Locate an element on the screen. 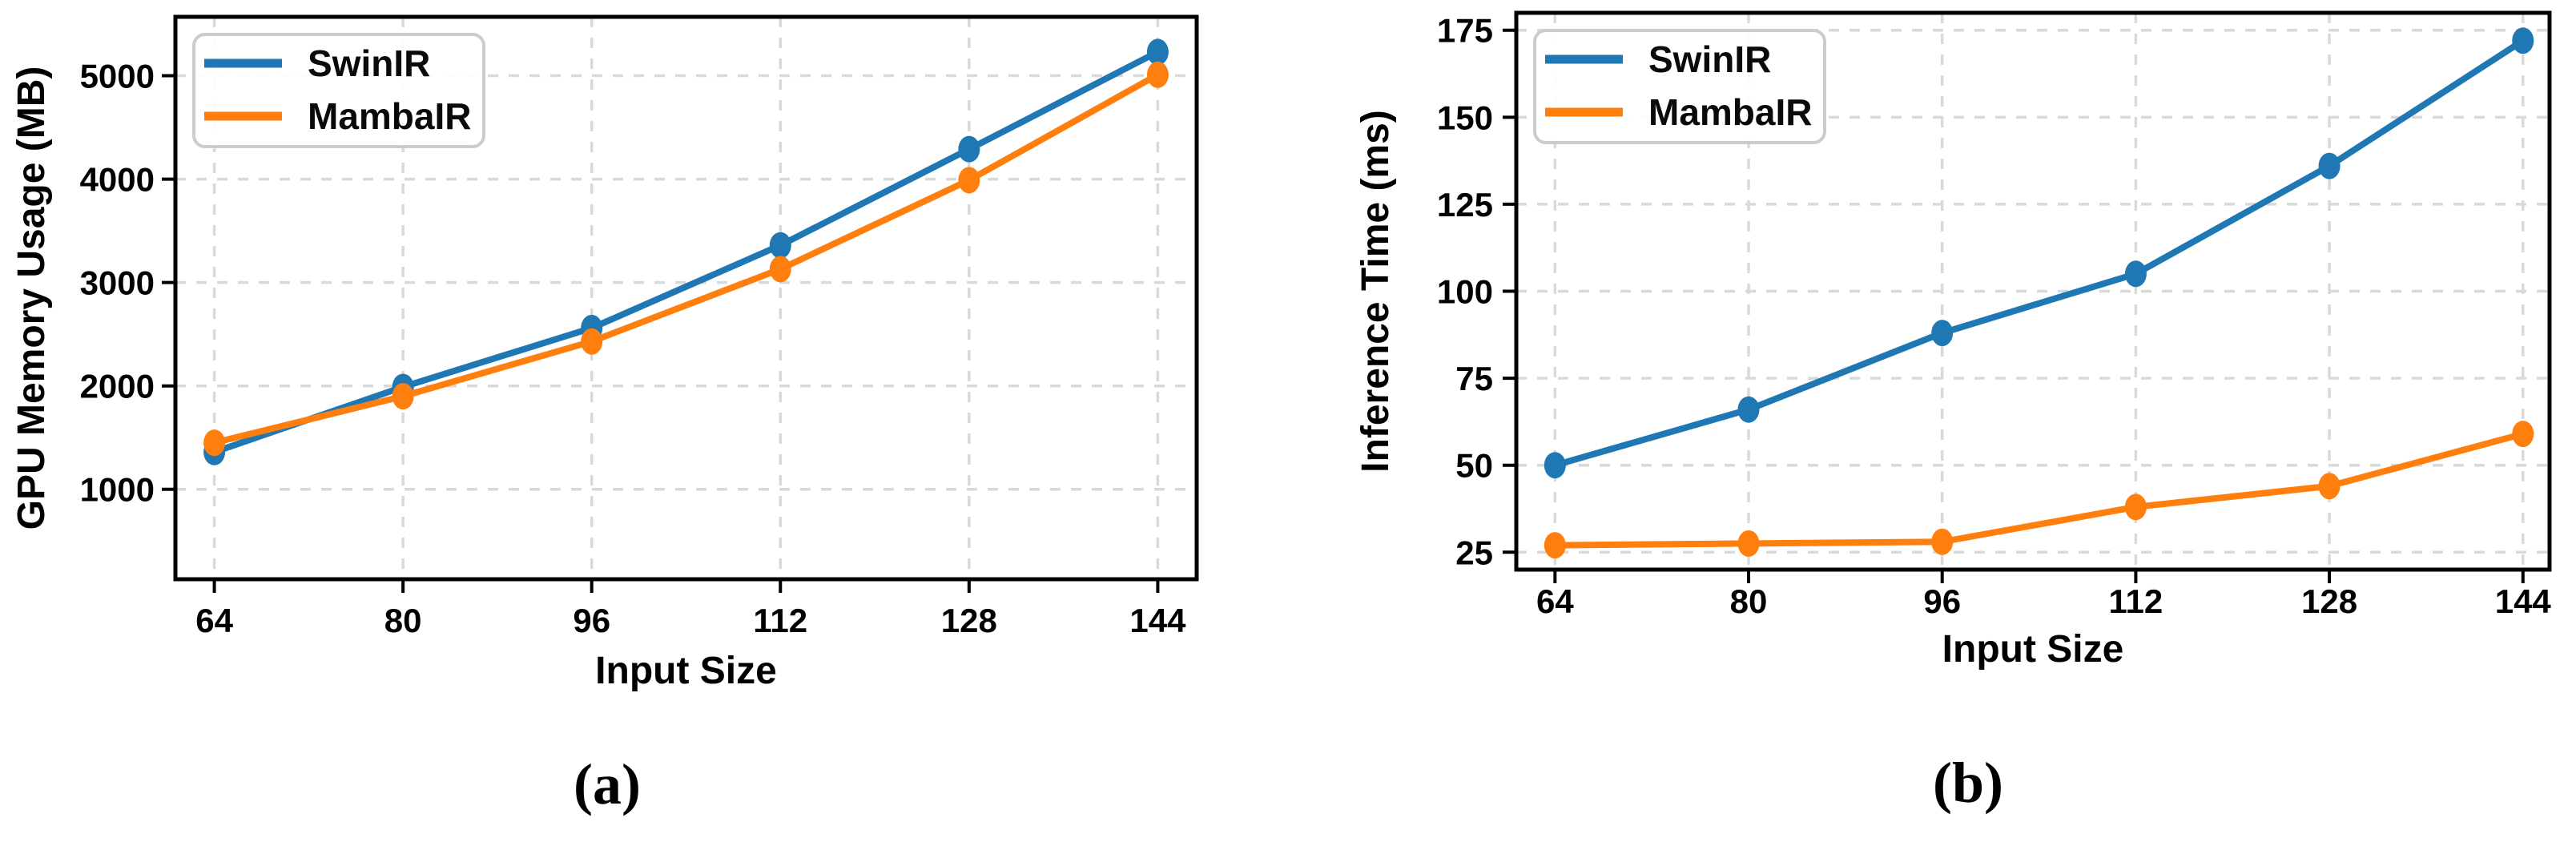 Image resolution: width=2576 pixels, height=842 pixels. y-tick-label: 1000 is located at coordinates (118, 490).